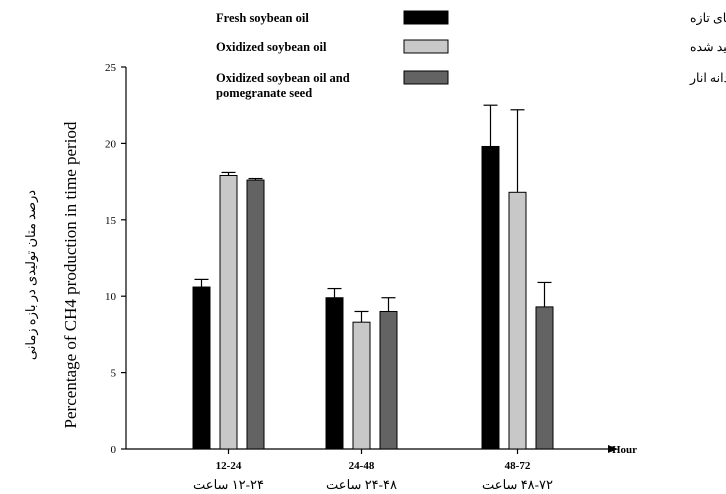  Describe the element at coordinates (624, 450) in the screenshot. I see `x-axis-unit-label: Hour` at that location.